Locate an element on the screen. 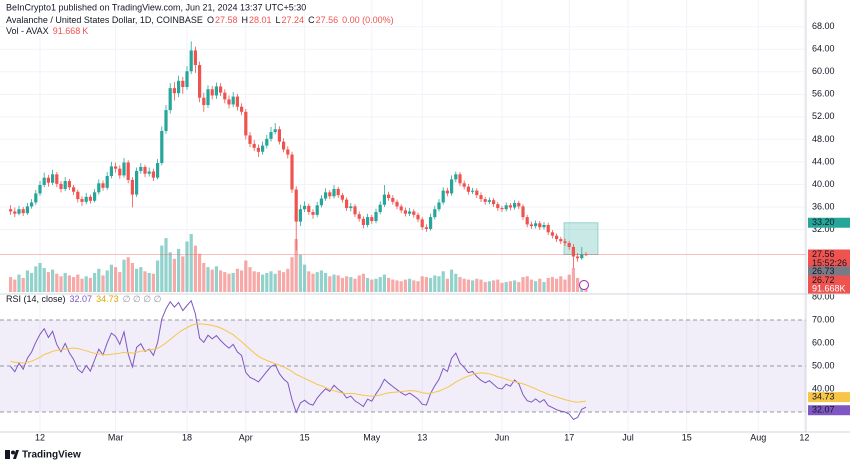 The height and width of the screenshot is (464, 850). ohlc-value: 27.24 is located at coordinates (293, 20).